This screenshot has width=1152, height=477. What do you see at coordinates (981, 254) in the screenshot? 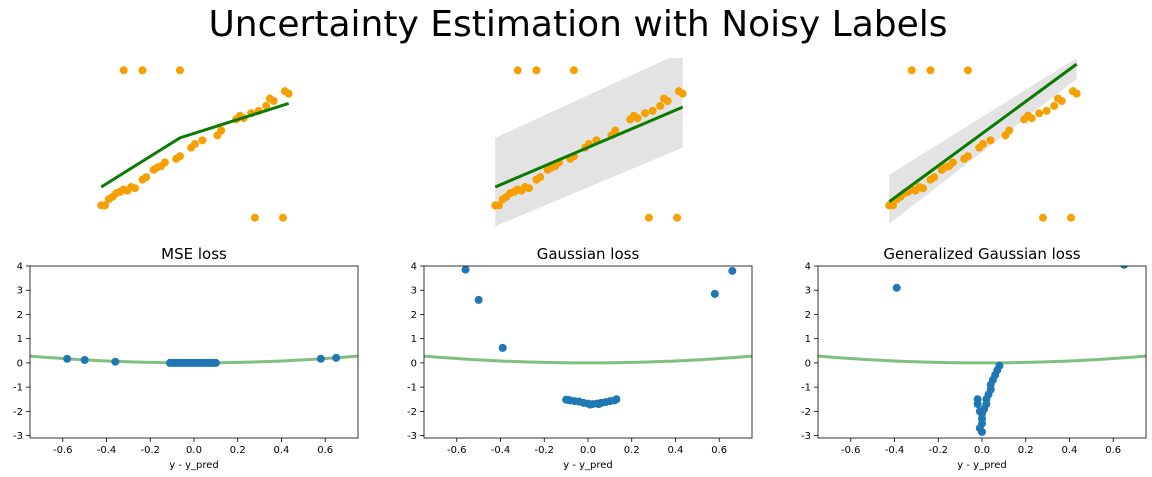
I see `subplot-title: Generalized Gaussian loss` at bounding box center [981, 254].